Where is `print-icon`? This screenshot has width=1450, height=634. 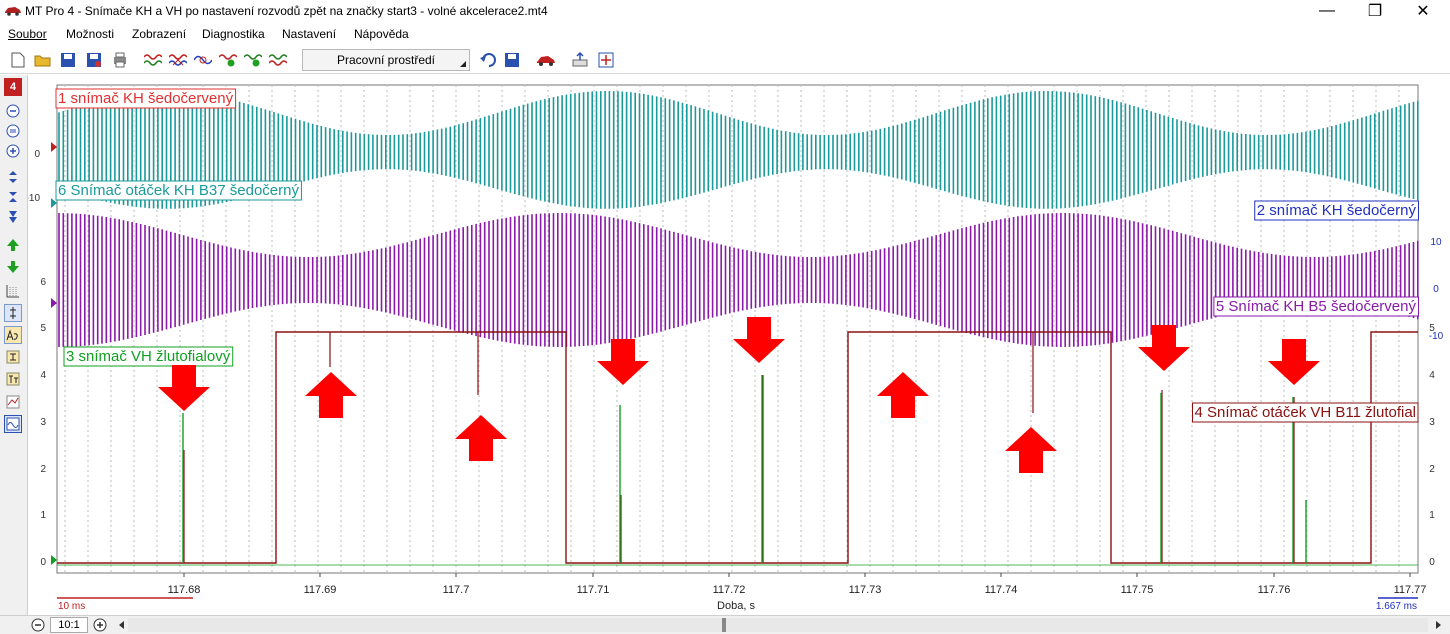
print-icon is located at coordinates (120, 60).